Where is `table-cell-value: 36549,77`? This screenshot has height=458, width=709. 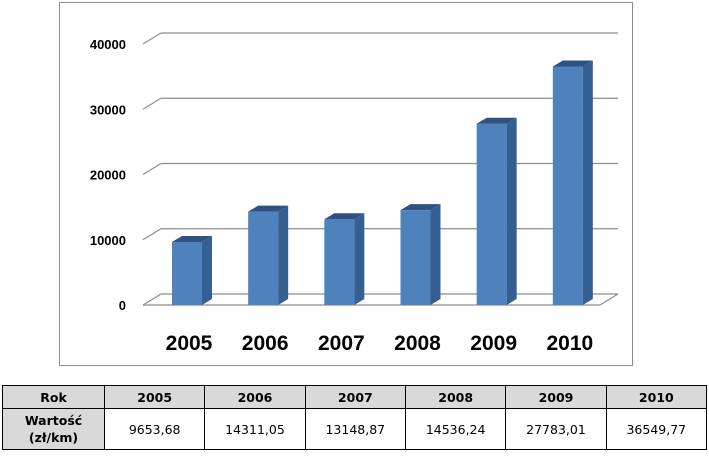 table-cell-value: 36549,77 is located at coordinates (656, 429).